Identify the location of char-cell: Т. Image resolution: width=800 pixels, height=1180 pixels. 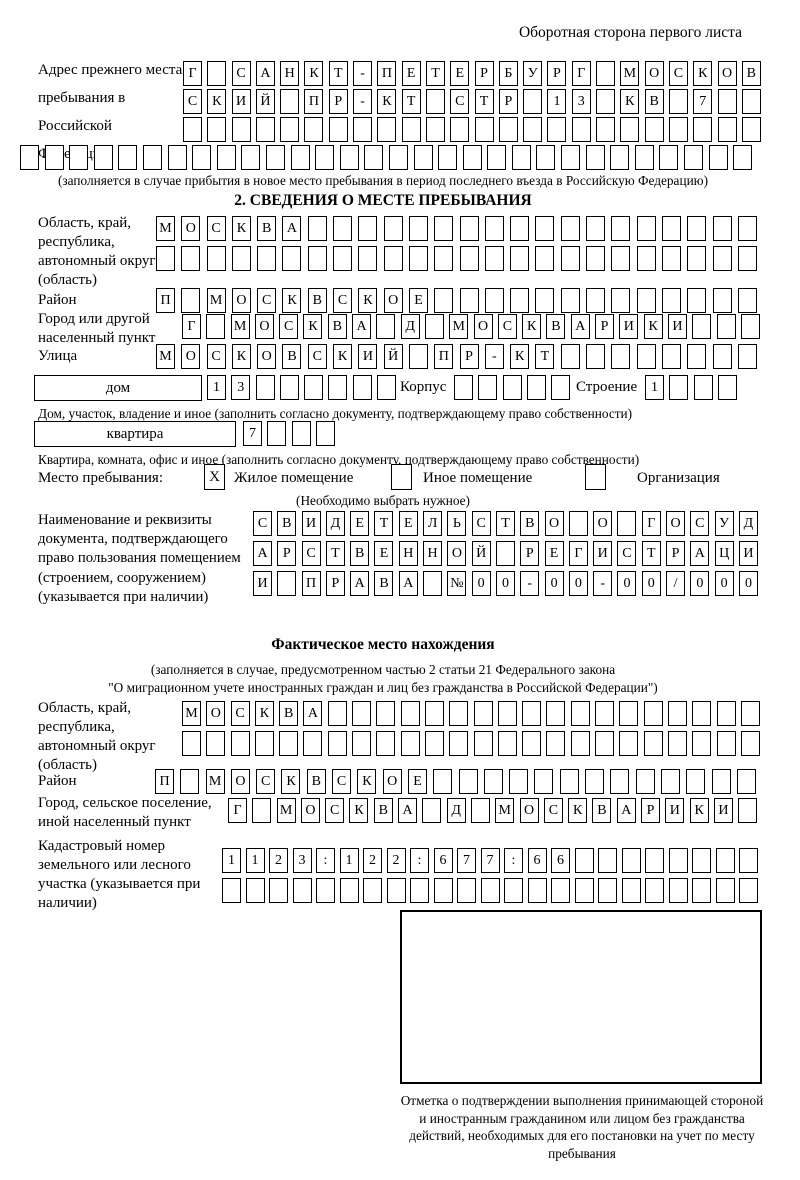
(338, 73).